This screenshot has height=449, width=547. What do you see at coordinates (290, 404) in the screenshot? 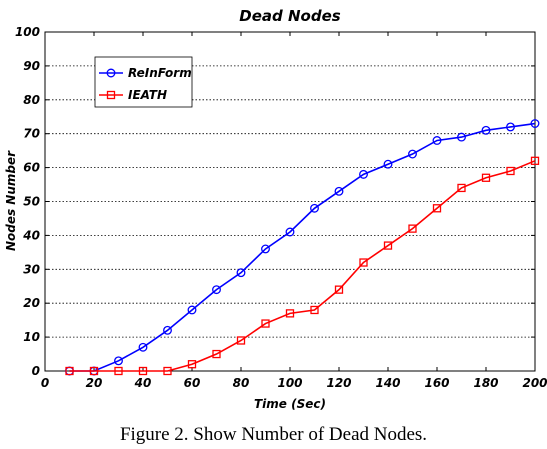
I see `x-axis-label: Time (Sec)` at bounding box center [290, 404].